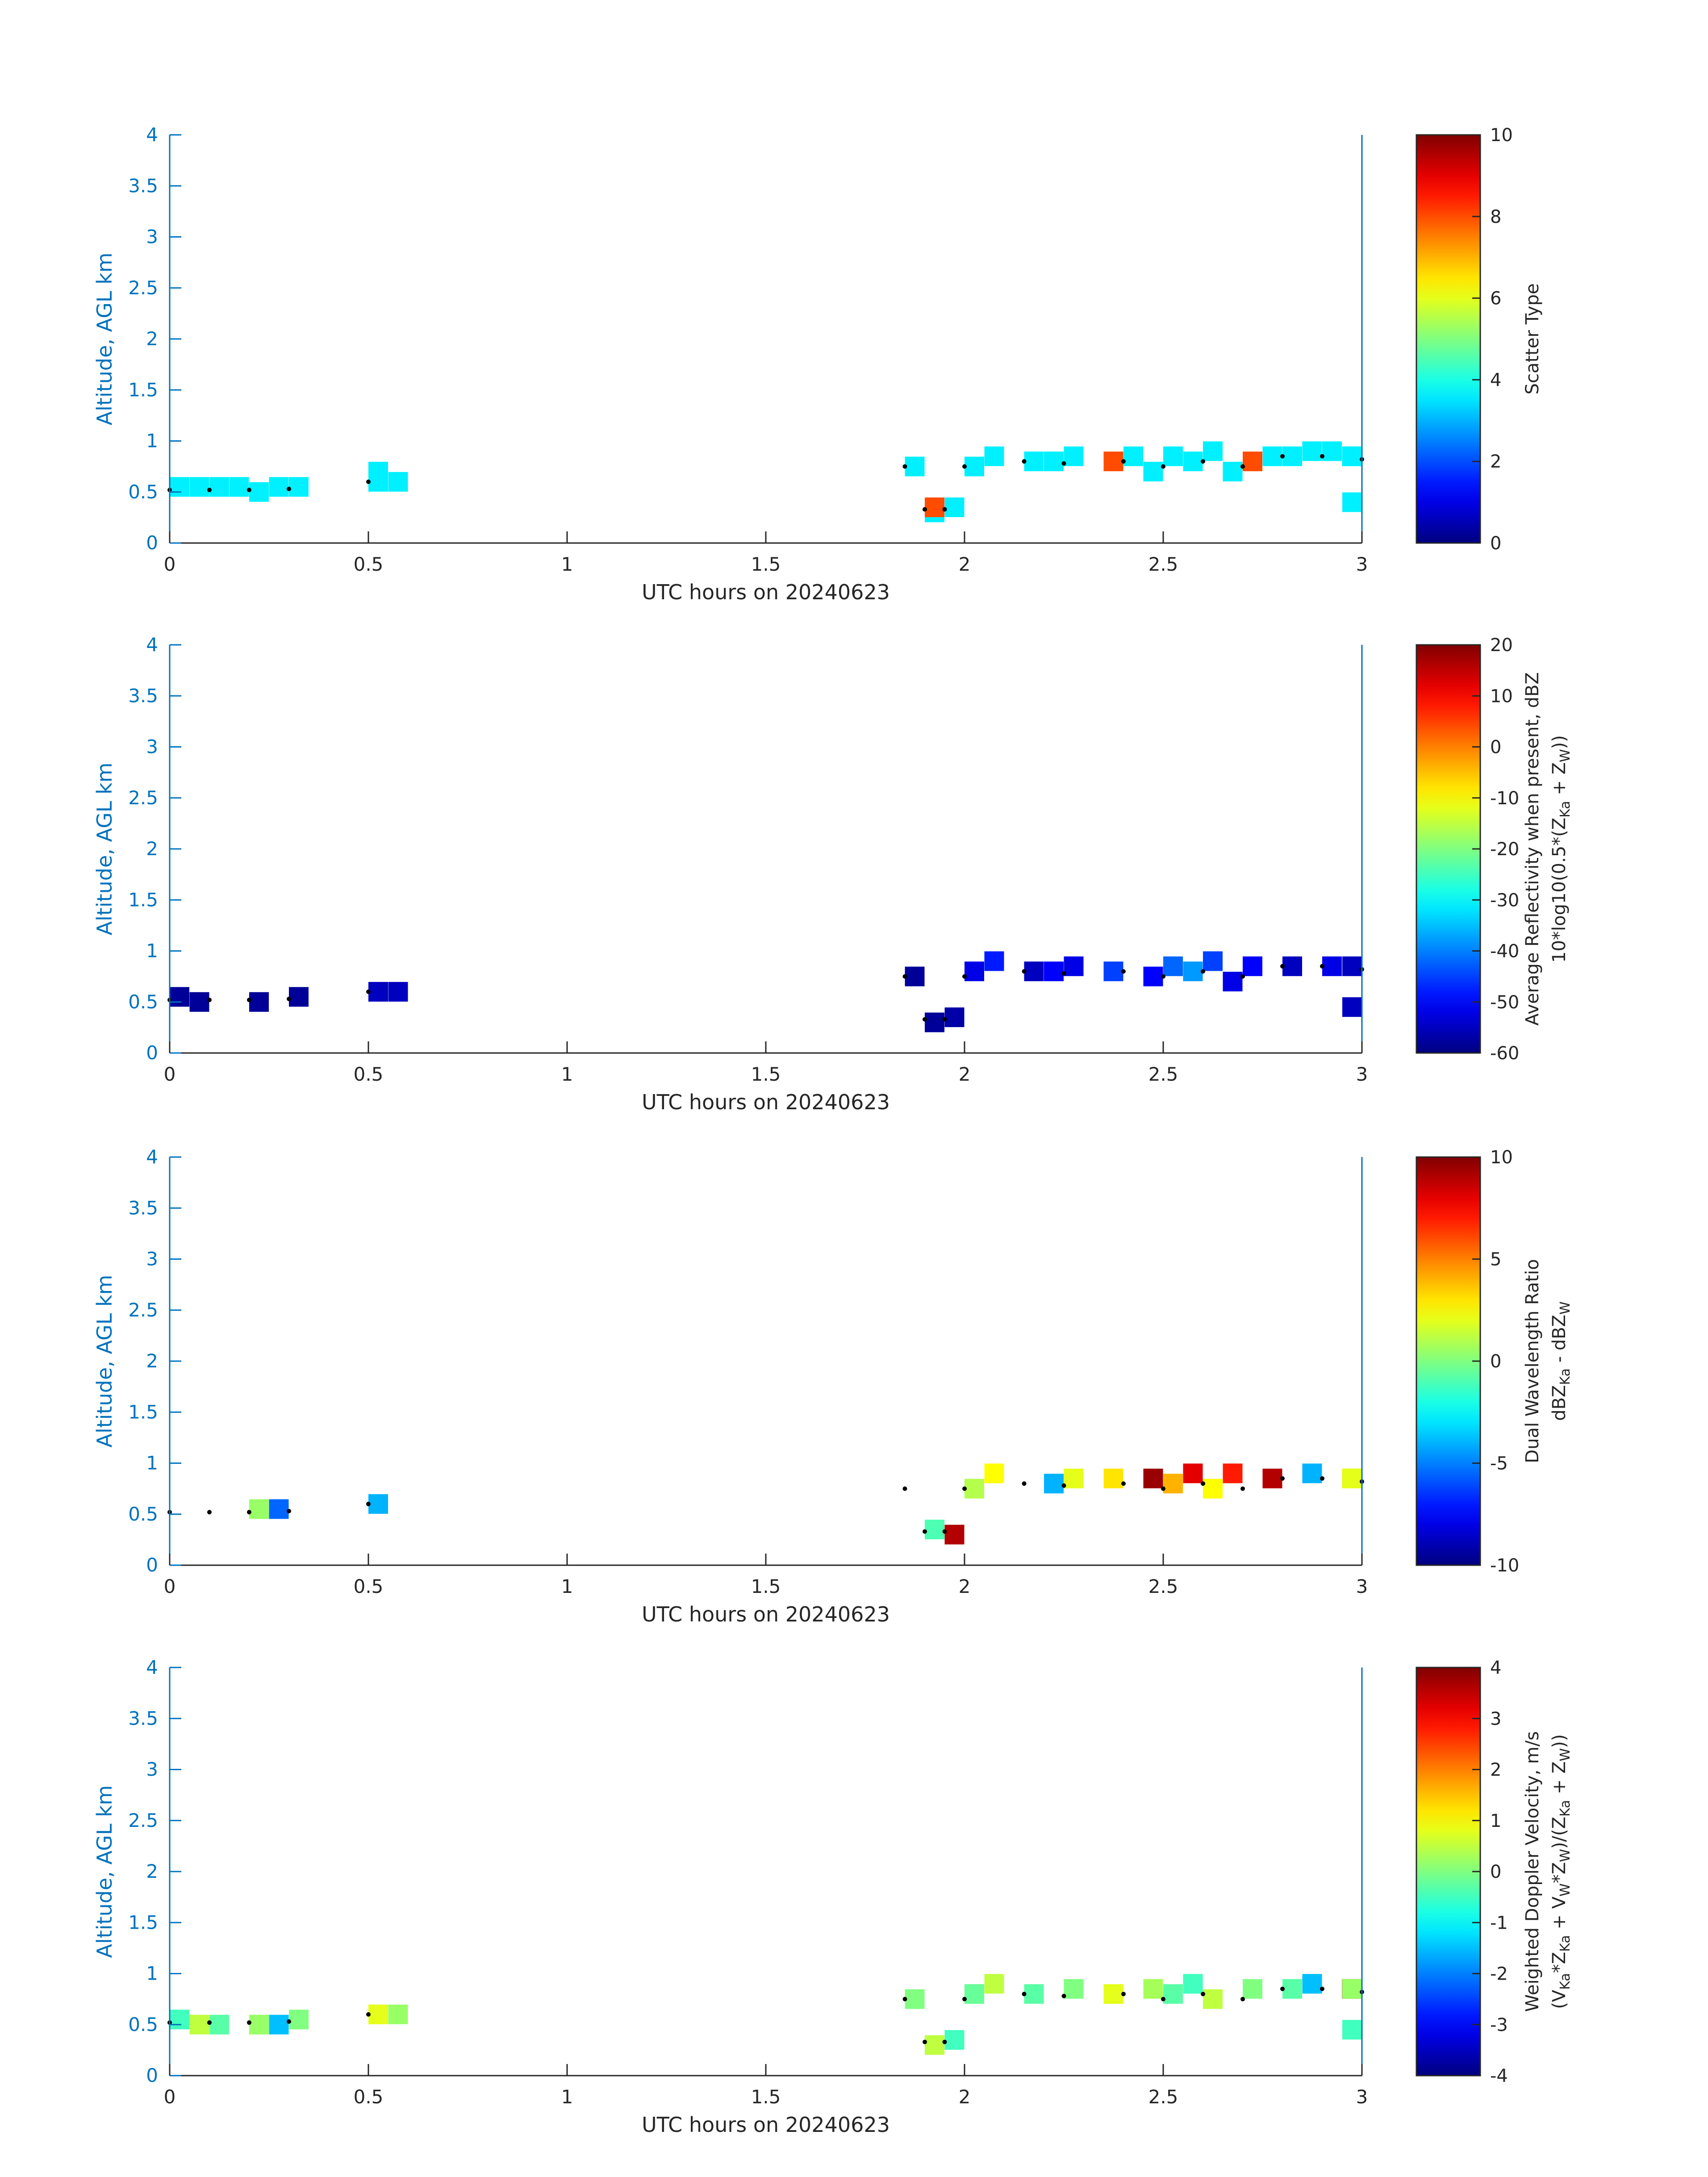  What do you see at coordinates (152, 1157) in the screenshot?
I see `y-tick-label: 4` at bounding box center [152, 1157].